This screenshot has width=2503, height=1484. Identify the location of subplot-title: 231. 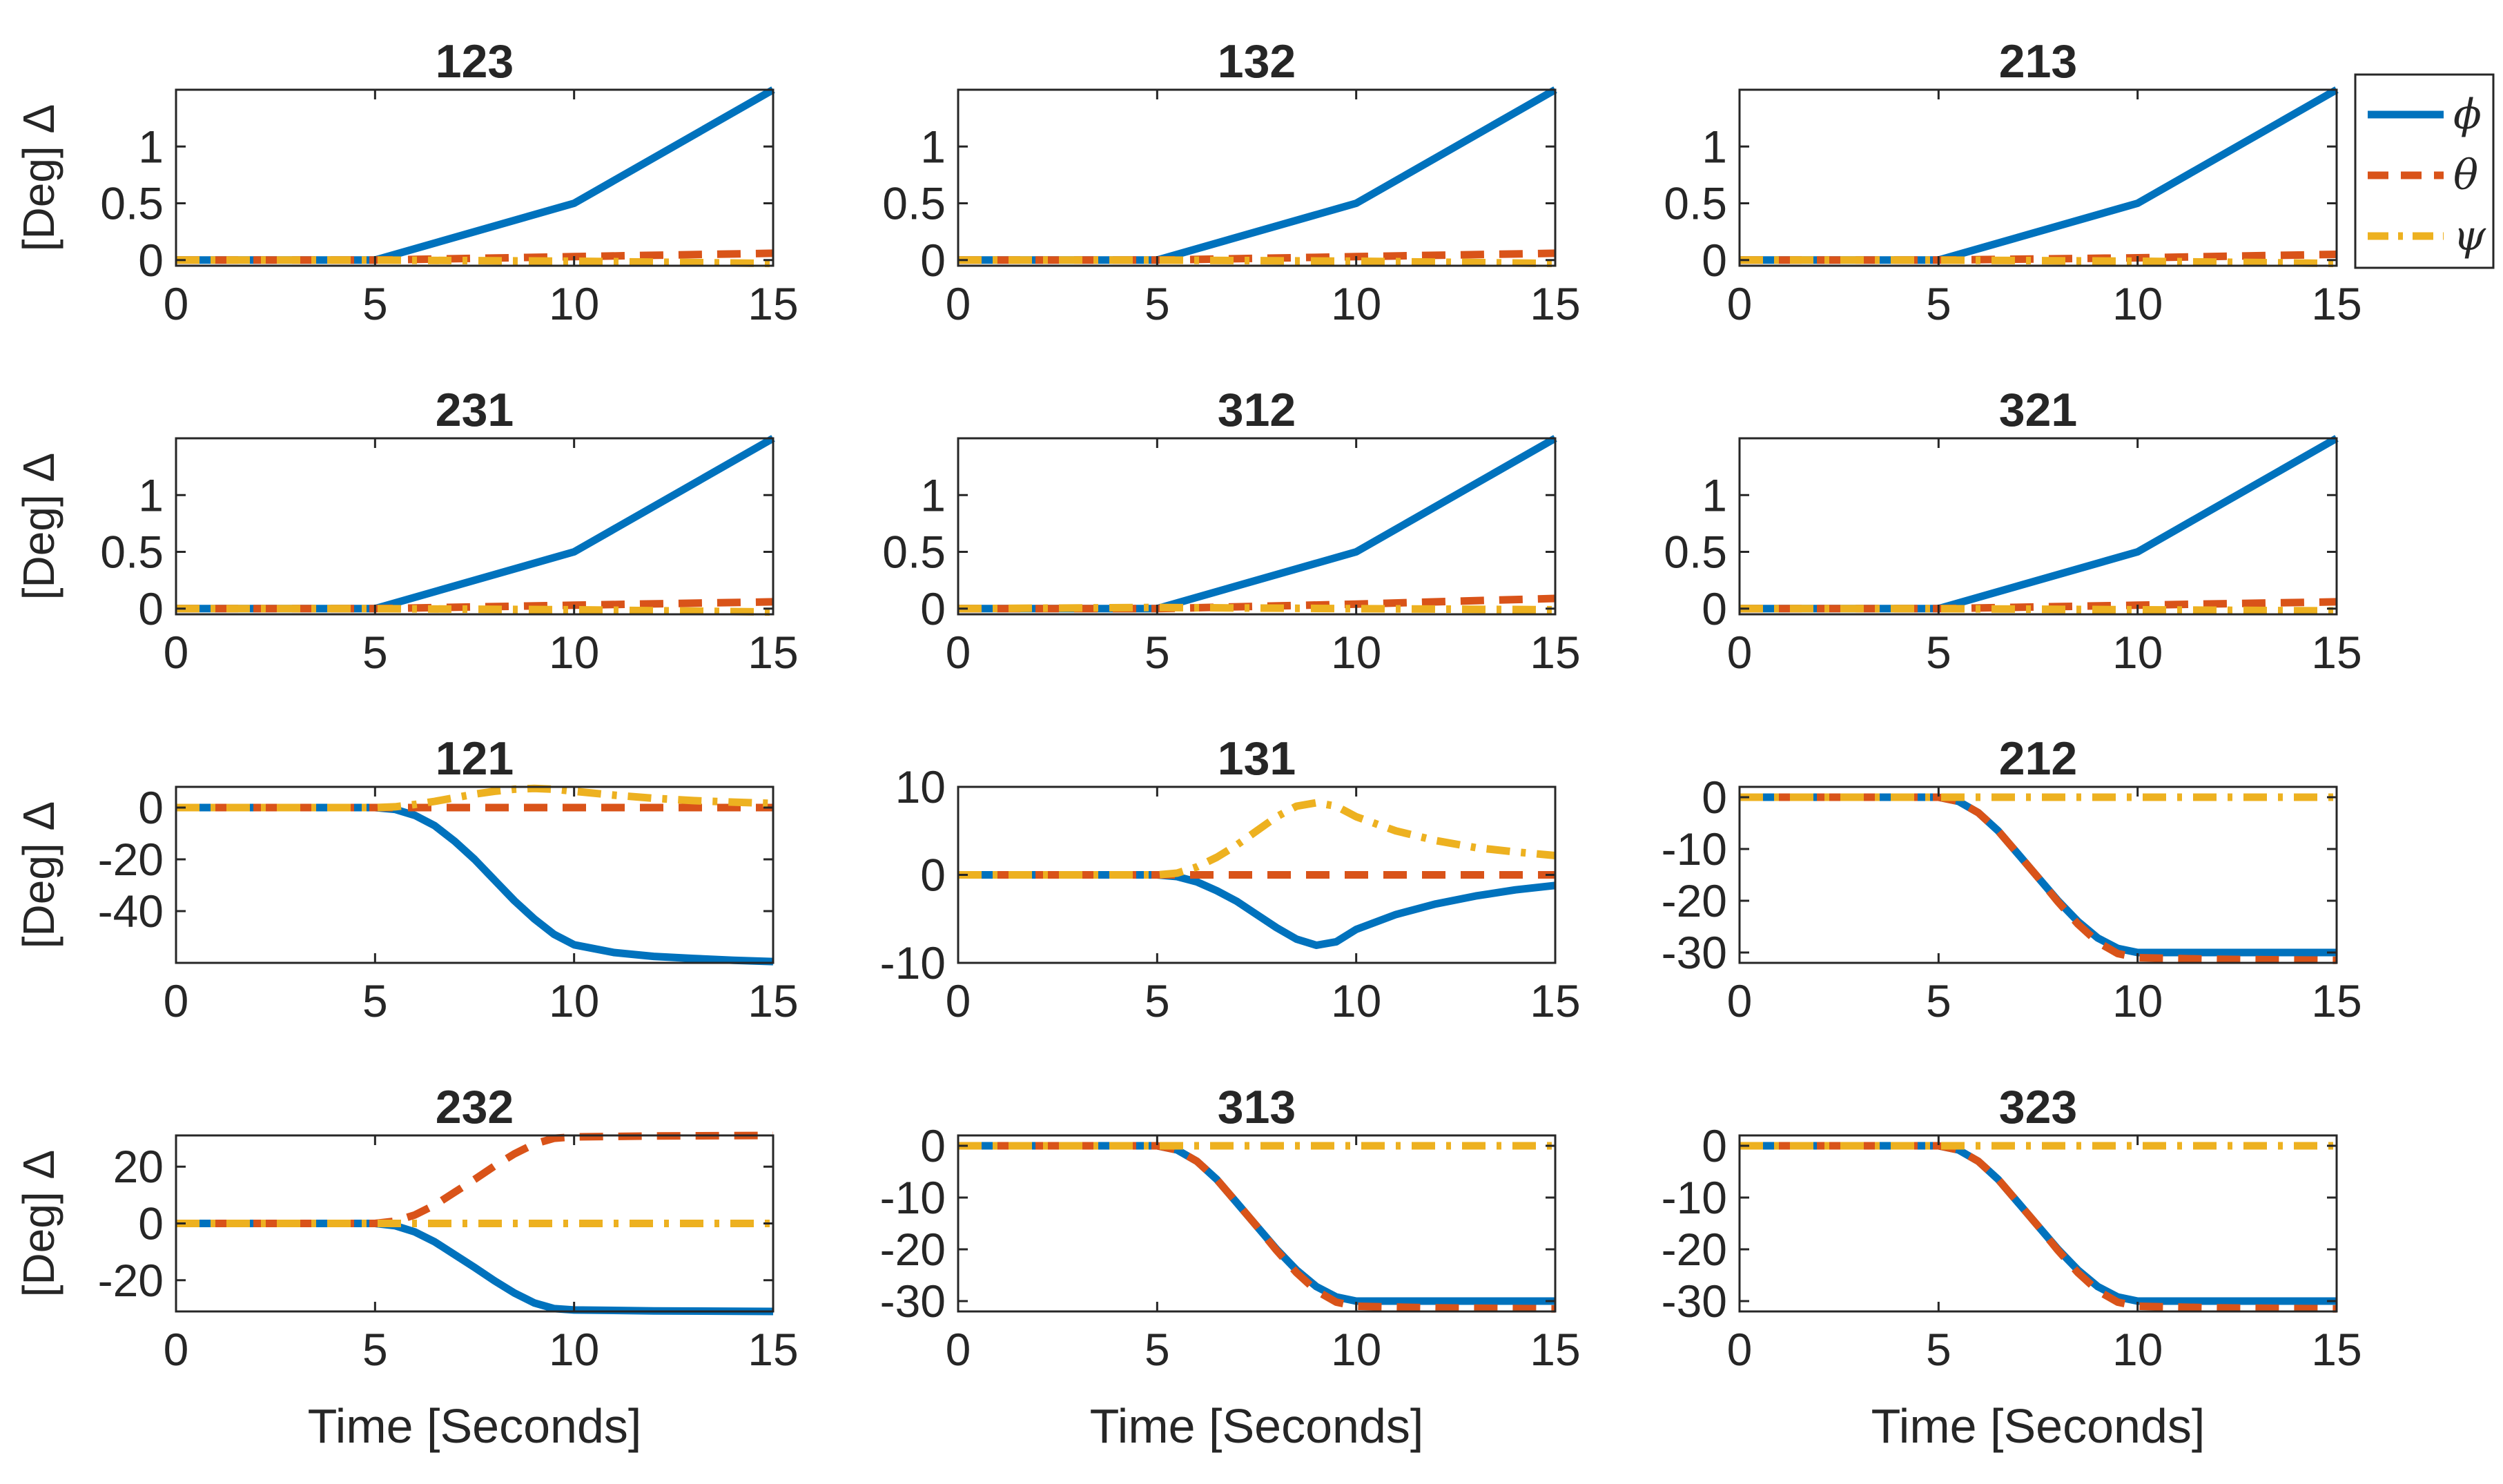
(475, 410).